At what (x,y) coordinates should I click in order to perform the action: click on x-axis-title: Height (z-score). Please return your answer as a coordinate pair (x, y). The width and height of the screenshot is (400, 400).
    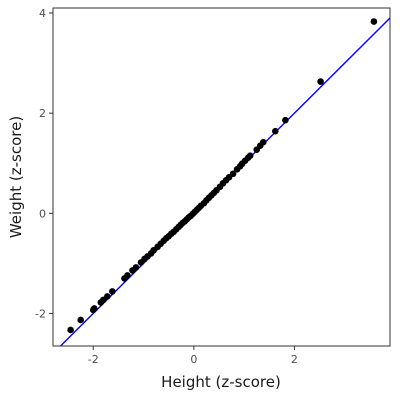
    Looking at the image, I should click on (221, 382).